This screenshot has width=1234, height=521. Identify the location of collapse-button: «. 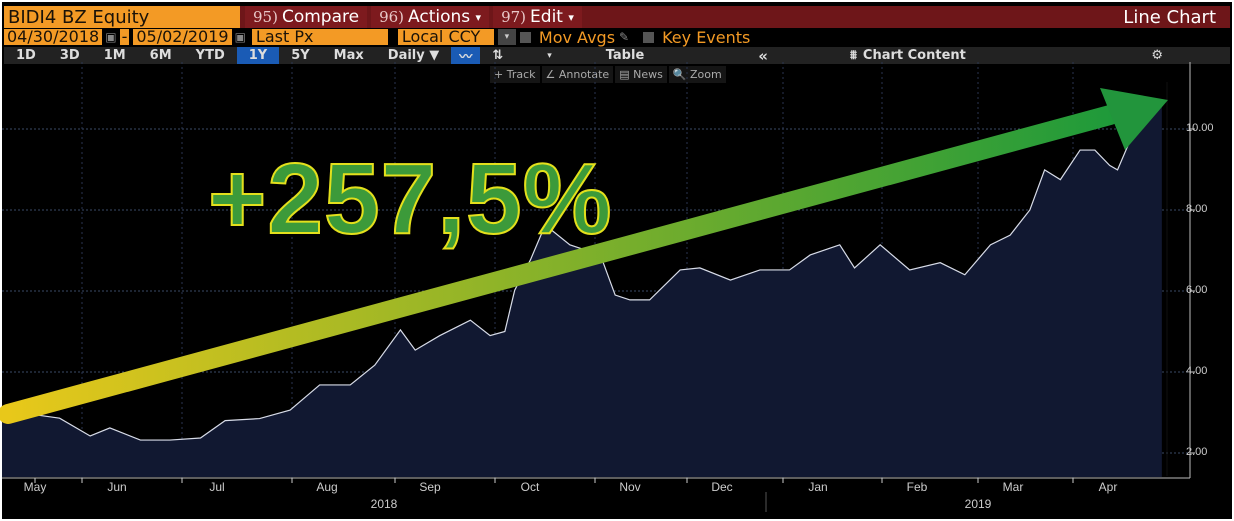
(763, 55).